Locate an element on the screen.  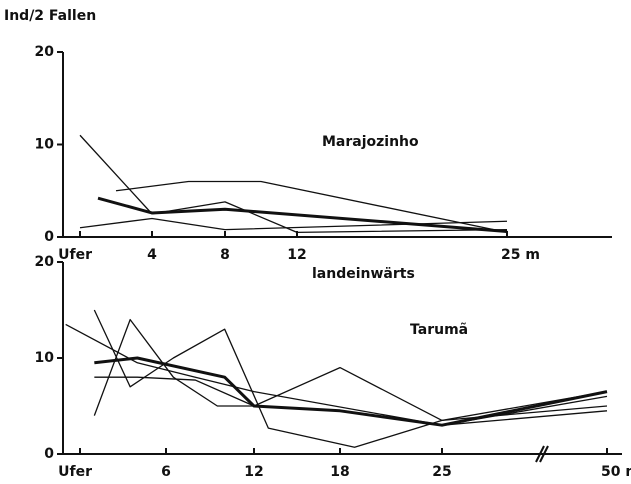
x-tick-label: 4 is located at coordinates (152, 255).